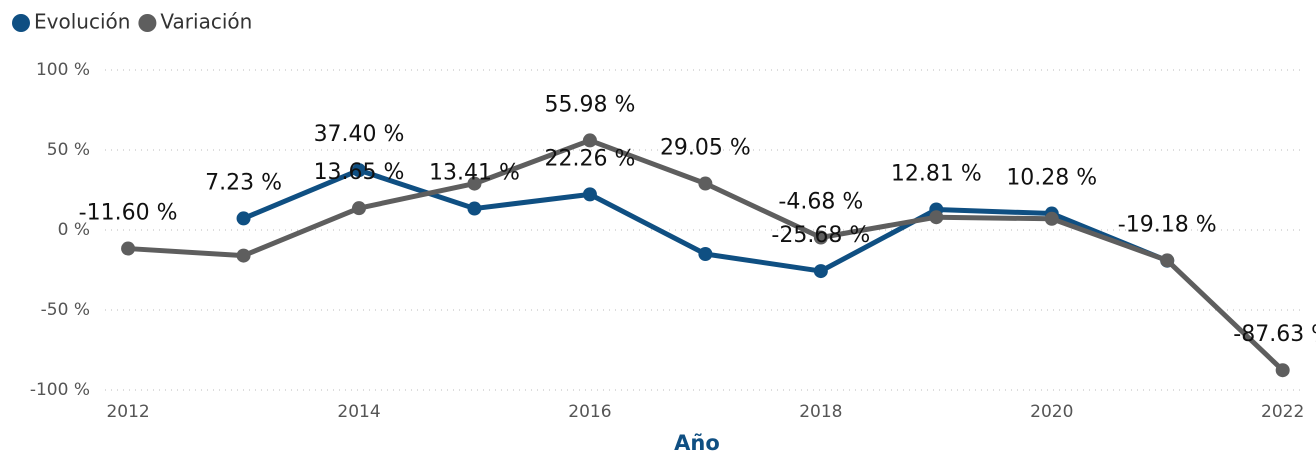 This screenshot has height=460, width=1316. Describe the element at coordinates (820, 201) in the screenshot. I see `data-label: -4.68 %` at that location.